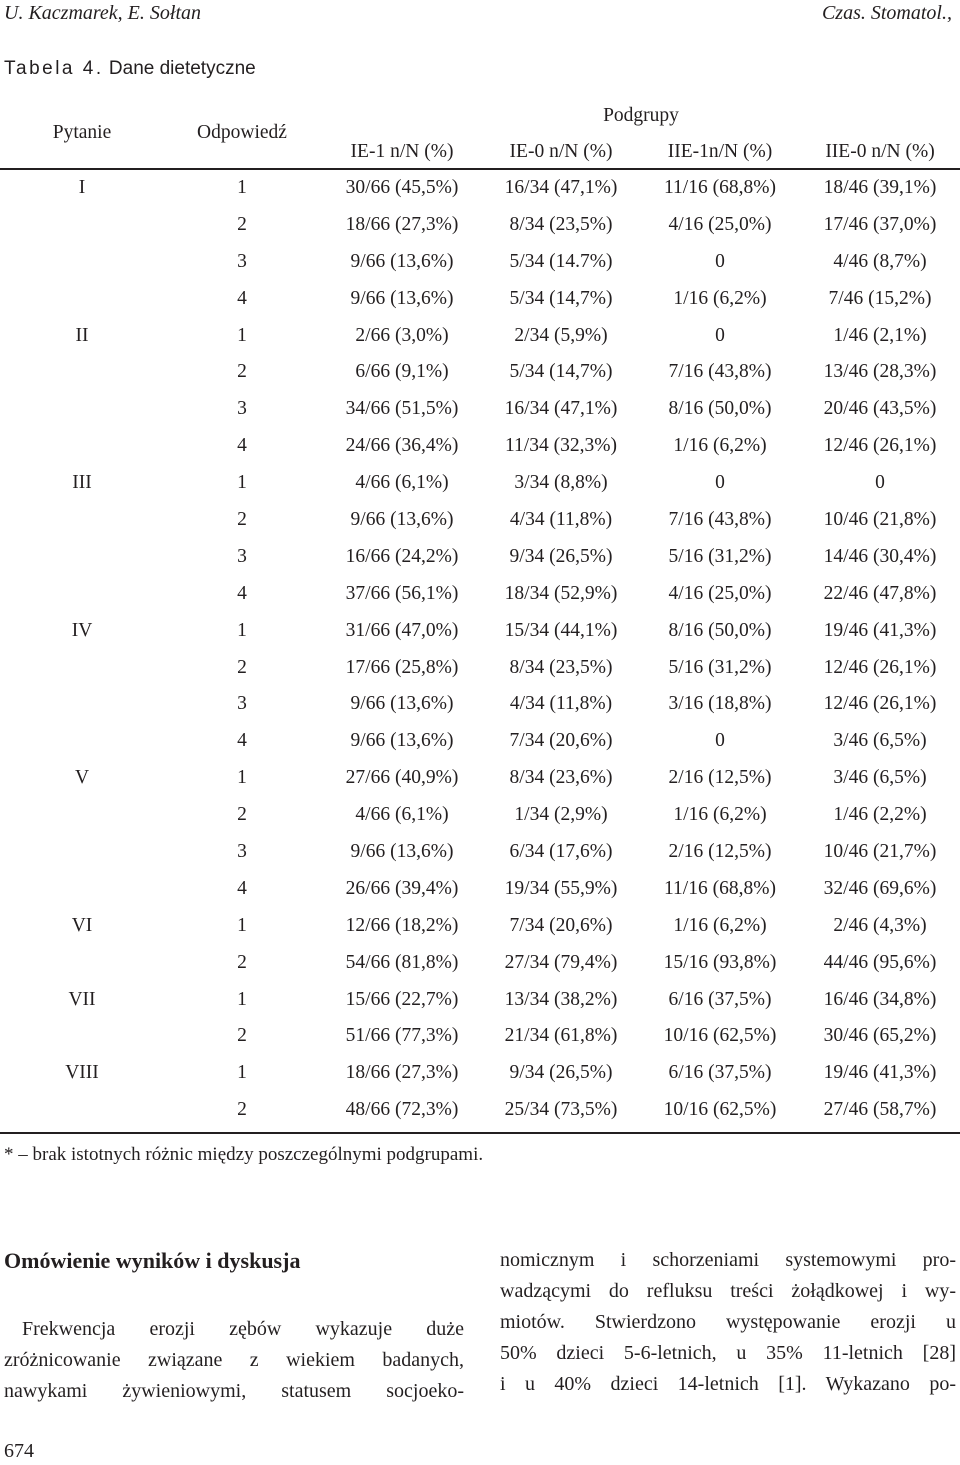 The image size is (960, 1465). What do you see at coordinates (402, 1110) in the screenshot?
I see `value-cell-ie1: 48/66 (72,3%)` at bounding box center [402, 1110].